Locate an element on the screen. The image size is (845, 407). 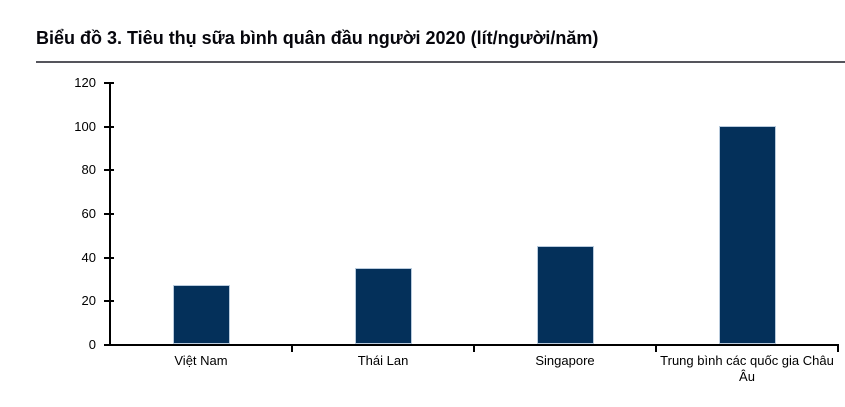
x-axis is located at coordinates (474, 345).